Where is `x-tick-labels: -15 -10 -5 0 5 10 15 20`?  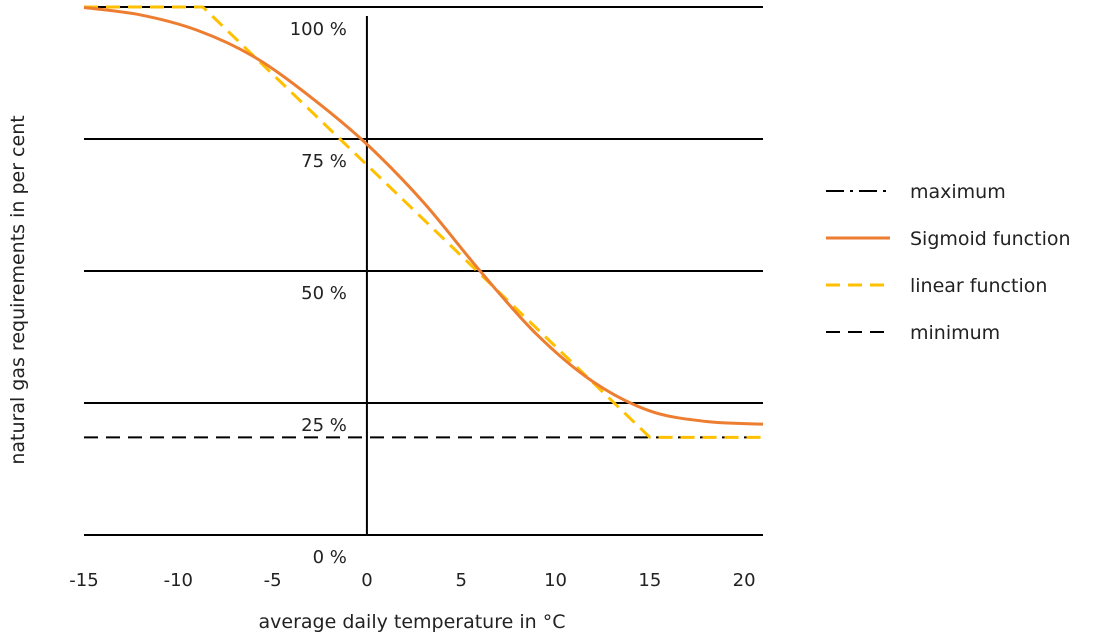 x-tick-labels: -15 -10 -5 0 5 10 15 20 is located at coordinates (412, 580).